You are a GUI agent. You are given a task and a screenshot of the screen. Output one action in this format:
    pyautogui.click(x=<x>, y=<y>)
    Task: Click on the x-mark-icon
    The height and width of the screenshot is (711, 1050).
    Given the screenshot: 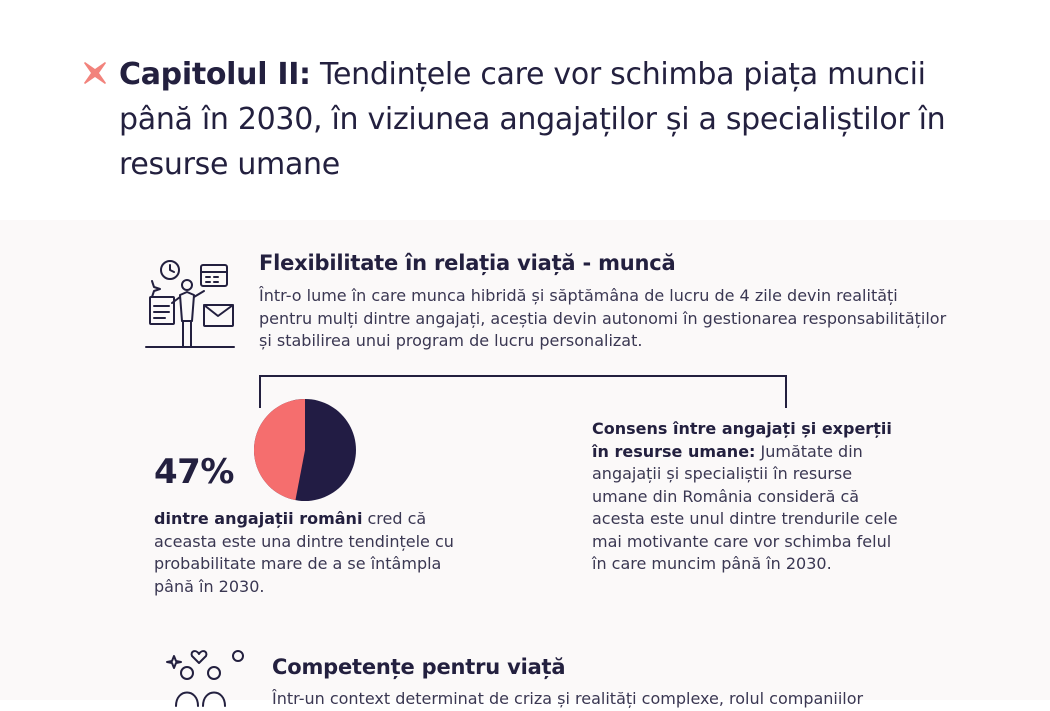 What is the action you would take?
    pyautogui.click(x=95, y=73)
    